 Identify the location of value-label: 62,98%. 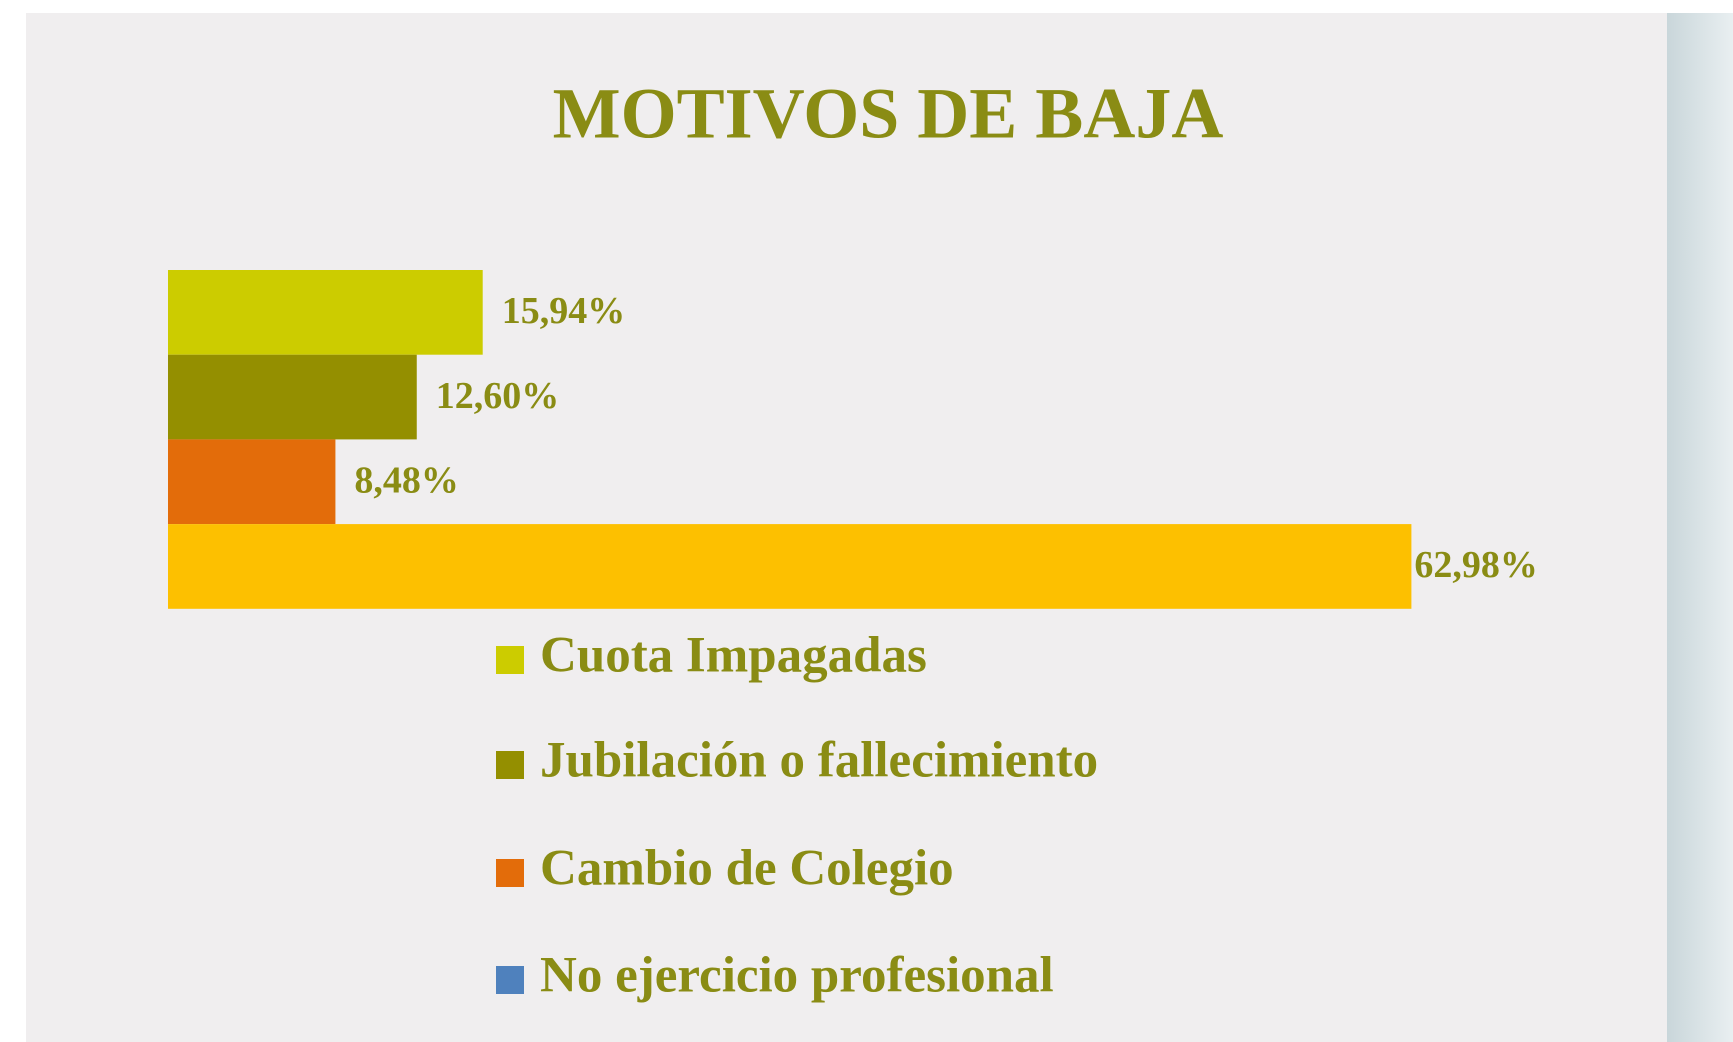
(1476, 565).